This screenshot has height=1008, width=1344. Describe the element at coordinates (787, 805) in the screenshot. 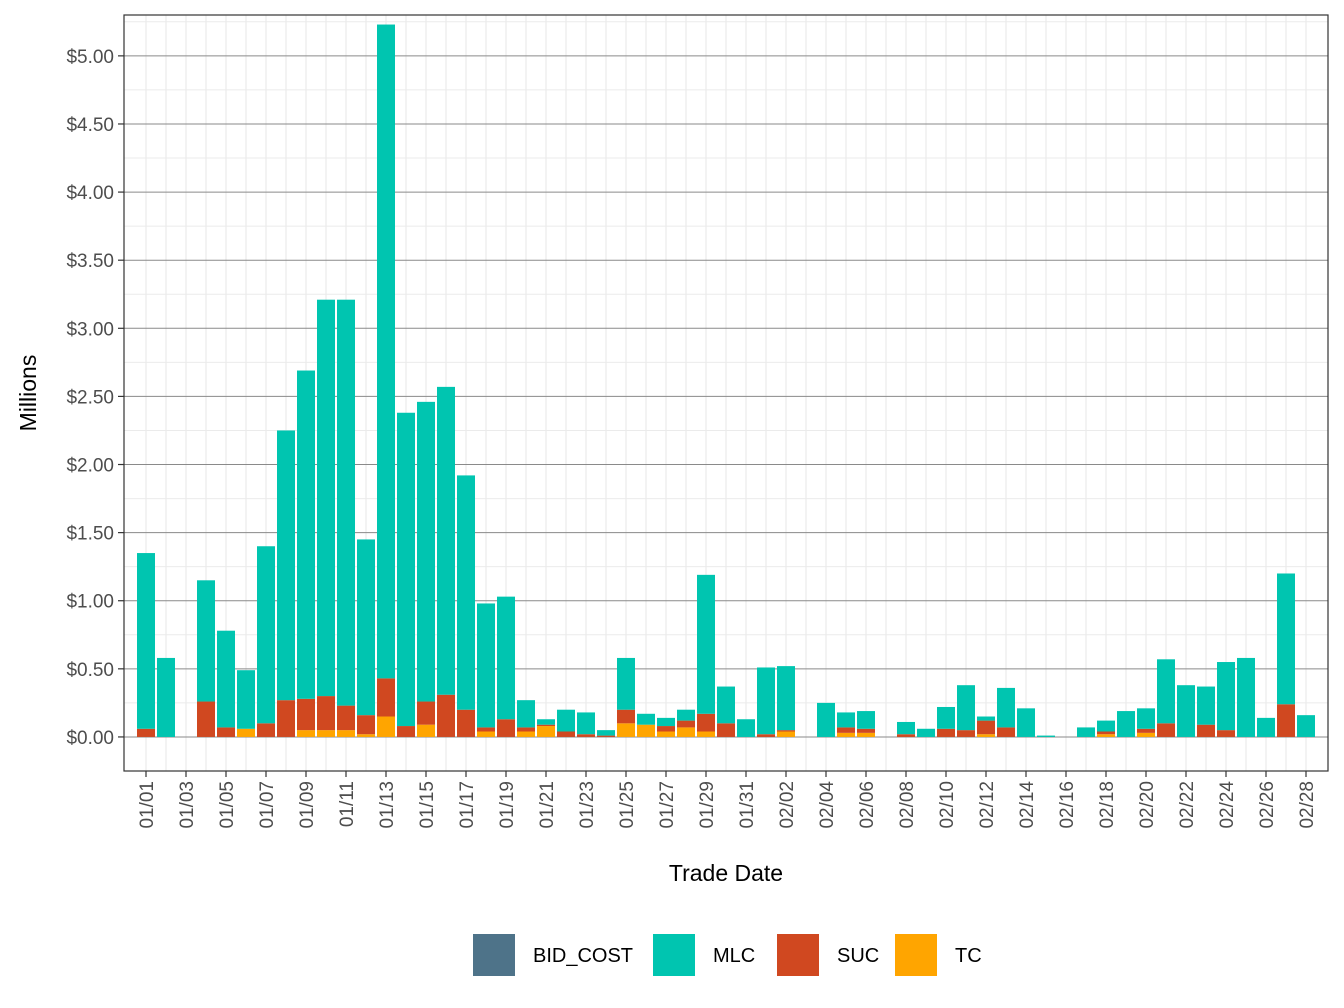

I see `x-tick-label: 02/02` at that location.